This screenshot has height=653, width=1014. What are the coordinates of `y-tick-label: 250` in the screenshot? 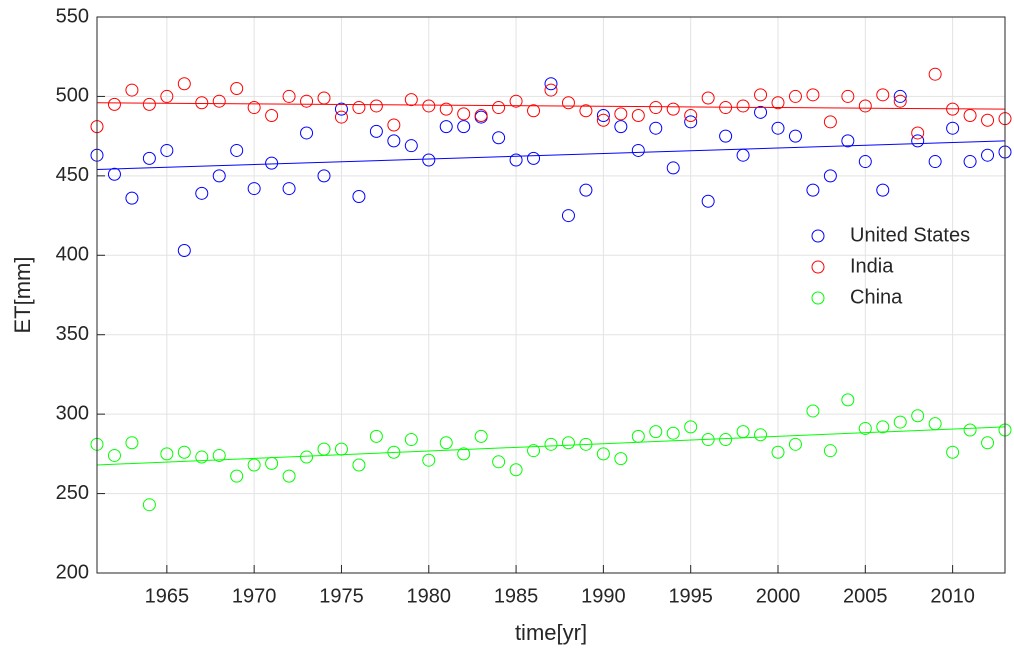 It's located at (72, 493).